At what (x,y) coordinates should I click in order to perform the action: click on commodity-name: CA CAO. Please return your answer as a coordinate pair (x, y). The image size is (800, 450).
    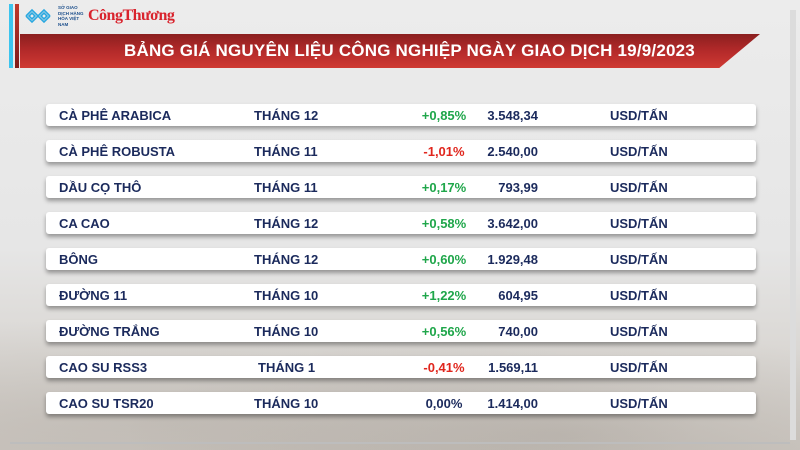
    Looking at the image, I should click on (84, 223).